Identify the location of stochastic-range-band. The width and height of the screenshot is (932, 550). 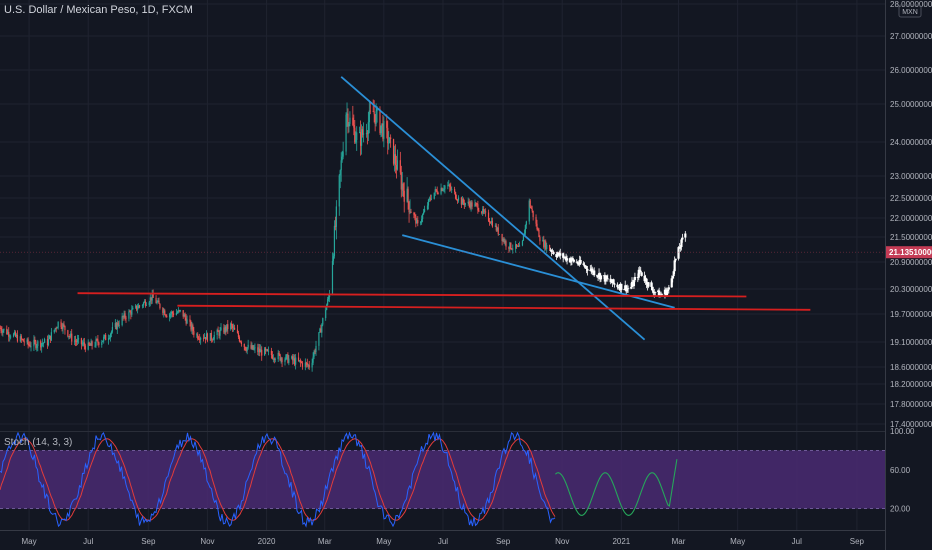
(442, 479).